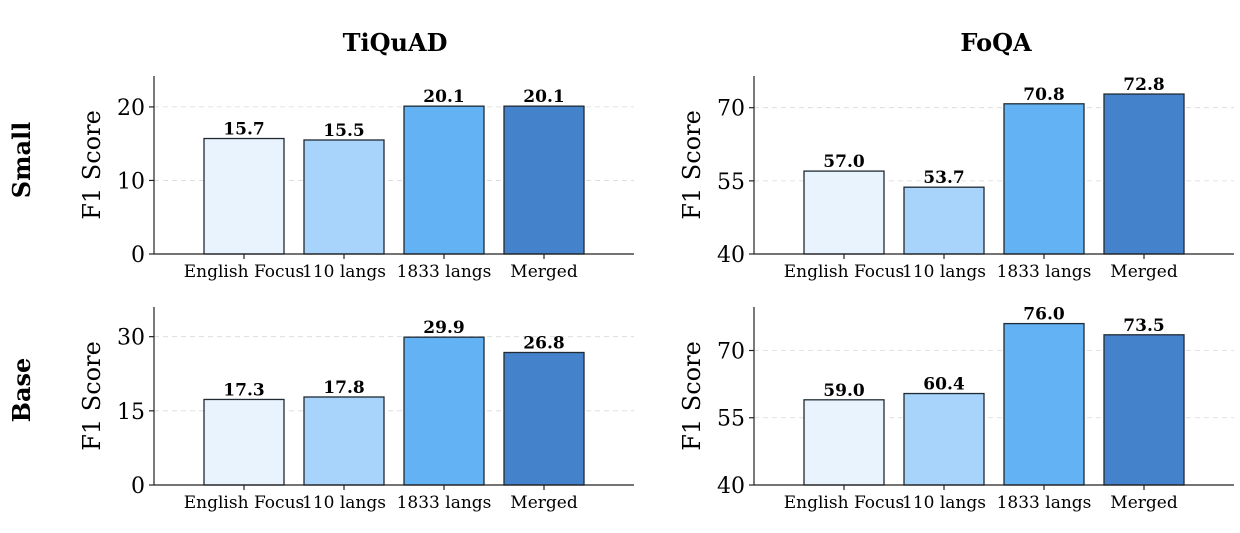 The image size is (1240, 533). What do you see at coordinates (844, 391) in the screenshot?
I see `value-label: 59.0` at bounding box center [844, 391].